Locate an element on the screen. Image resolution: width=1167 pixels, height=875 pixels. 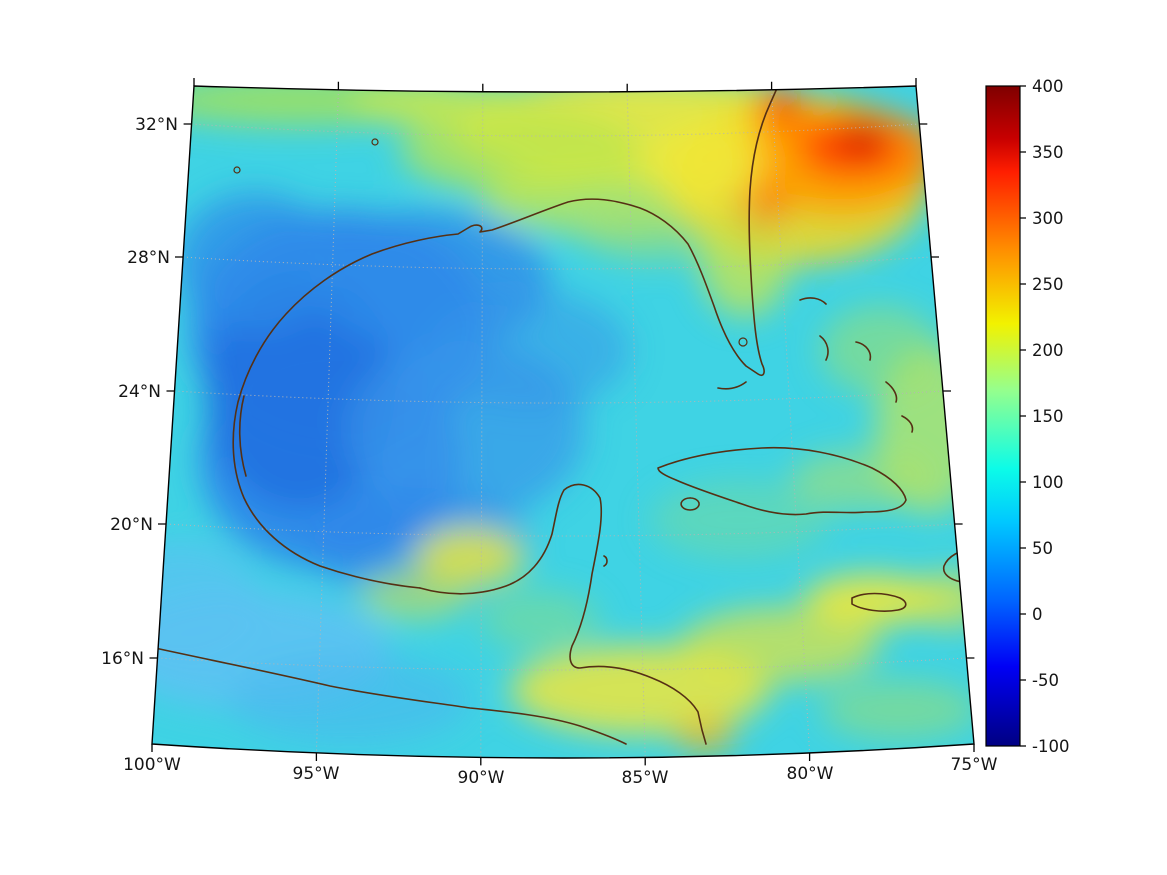
colorbar-tick-label: 250 is located at coordinates (1048, 284).